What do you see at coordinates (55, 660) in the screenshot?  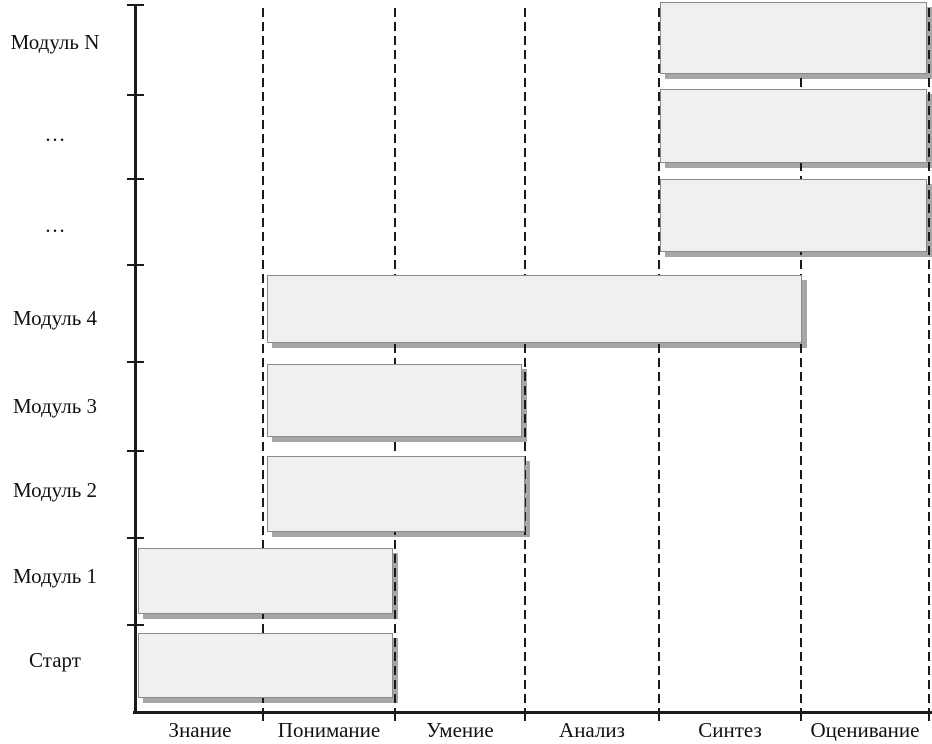 I see `y-axis-label: Старт` at bounding box center [55, 660].